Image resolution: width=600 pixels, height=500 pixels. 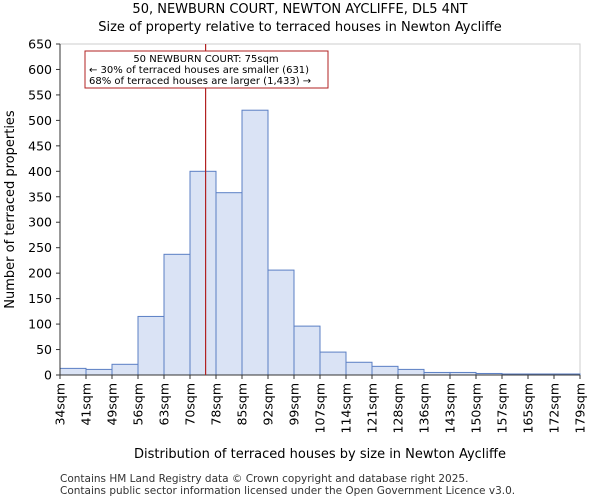 What do you see at coordinates (320, 408) in the screenshot?
I see `x-tick-label: 107sqm` at bounding box center [320, 408].